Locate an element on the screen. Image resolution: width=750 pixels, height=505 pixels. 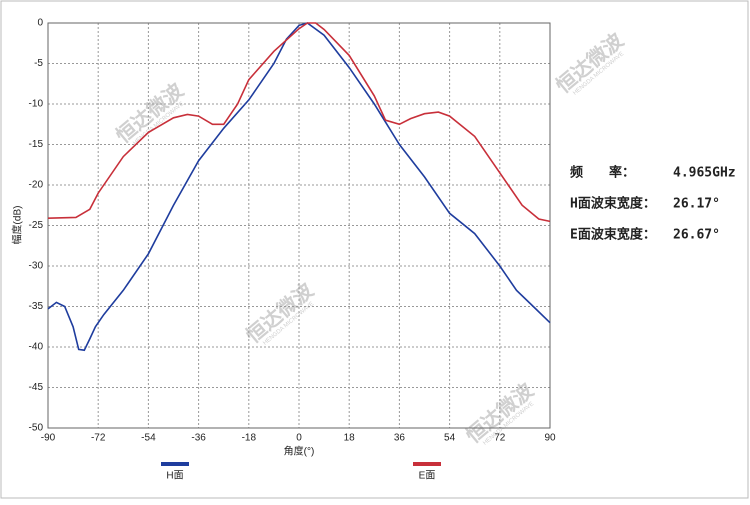
info-label: E面波束宽度： is located at coordinates (613, 235).